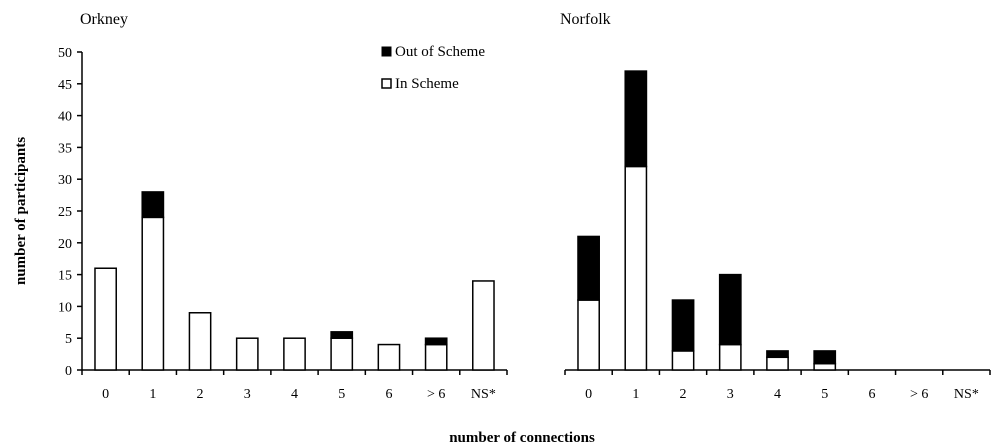  What do you see at coordinates (65, 307) in the screenshot?
I see `y-tick-label: 10` at bounding box center [65, 307].